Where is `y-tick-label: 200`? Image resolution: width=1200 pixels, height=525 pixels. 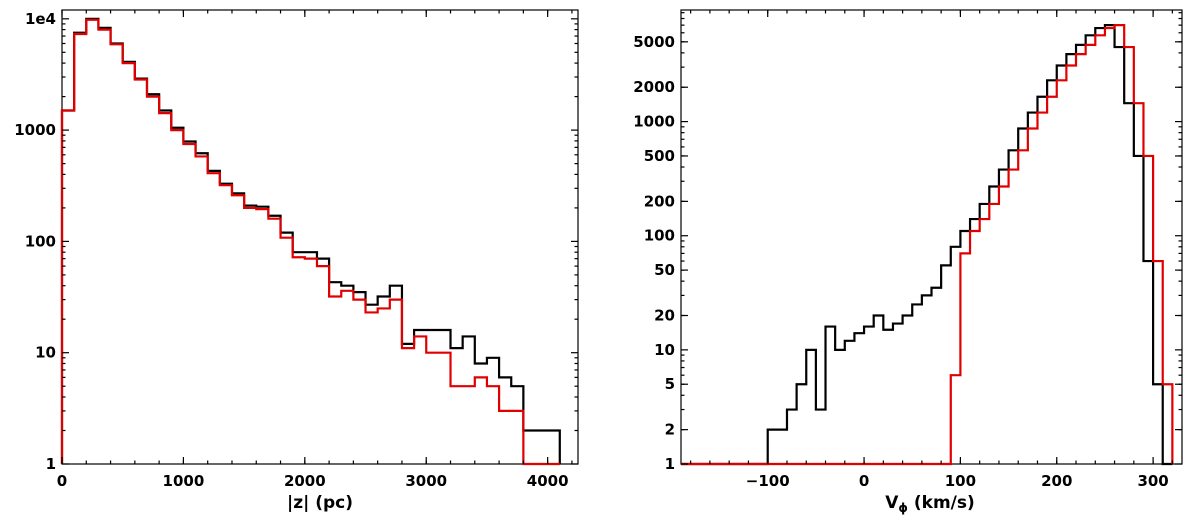 y-tick-label: 200 is located at coordinates (659, 201).